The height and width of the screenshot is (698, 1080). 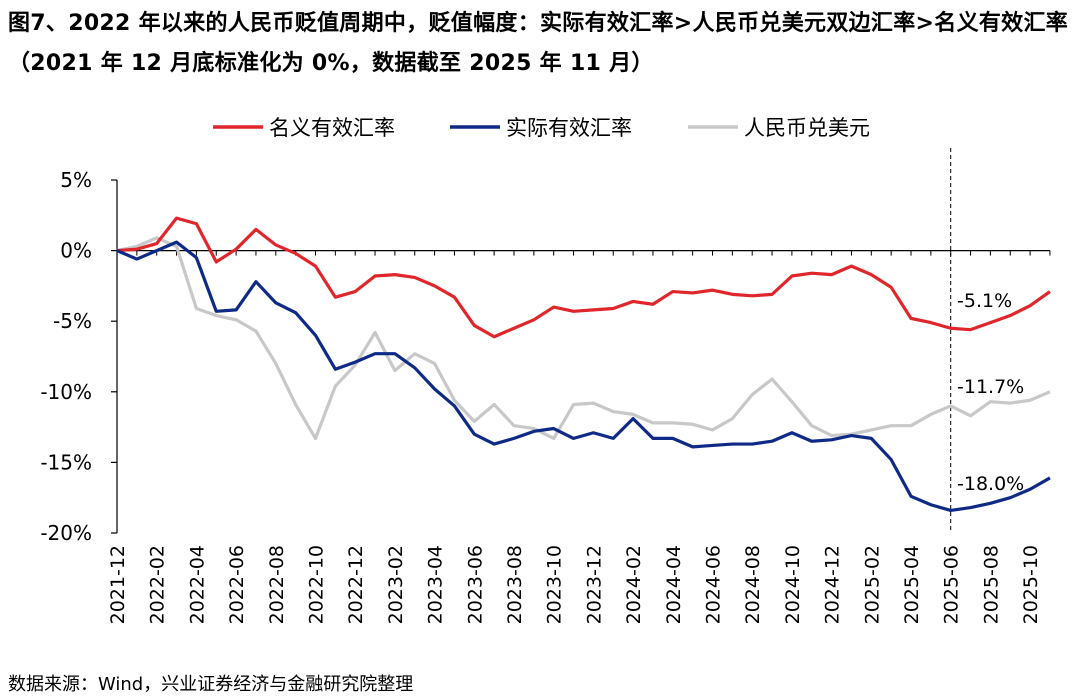 I want to click on y-tick-label: -10%, so click(x=66, y=392).